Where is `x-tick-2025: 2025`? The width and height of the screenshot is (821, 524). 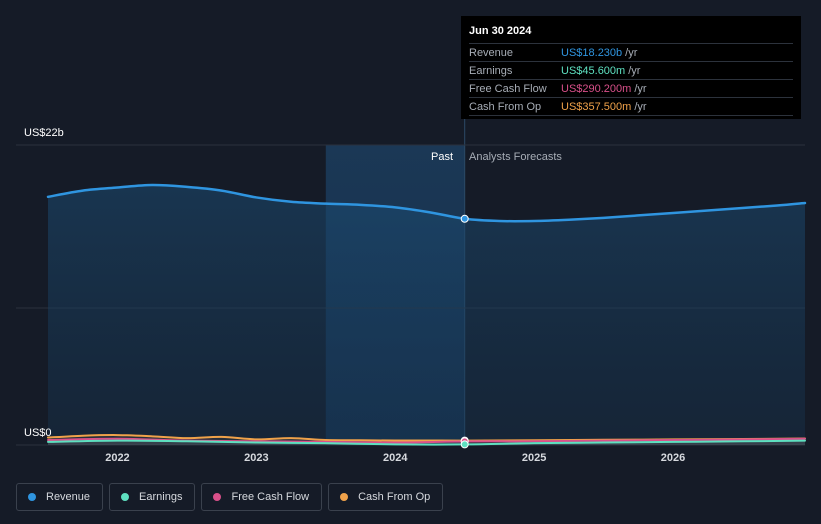 x-tick-2025: 2025 is located at coordinates (534, 458).